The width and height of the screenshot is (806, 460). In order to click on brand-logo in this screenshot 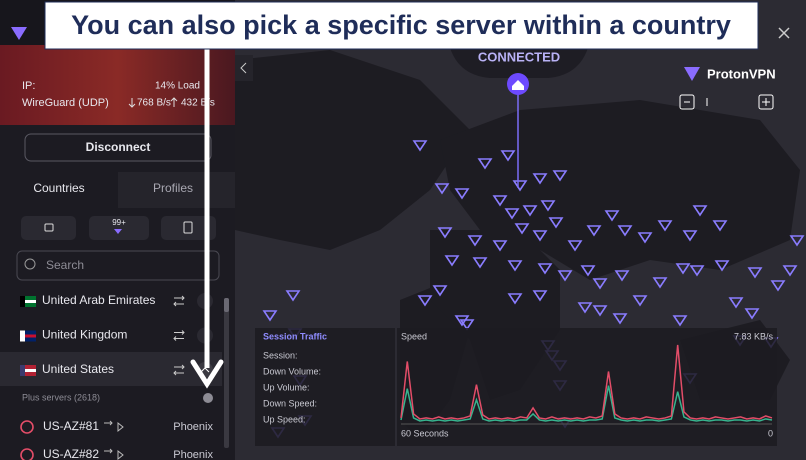, I will do `click(692, 74)`.